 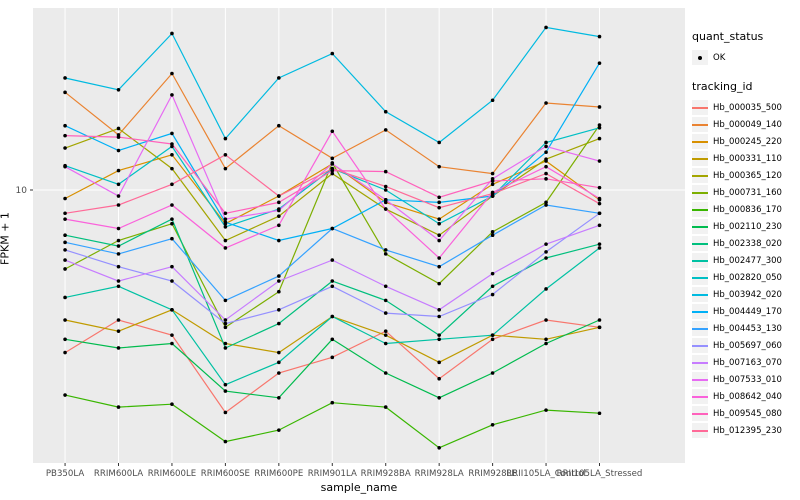 I want to click on legend-item-label: Hb_000245_220, so click(x=747, y=141).